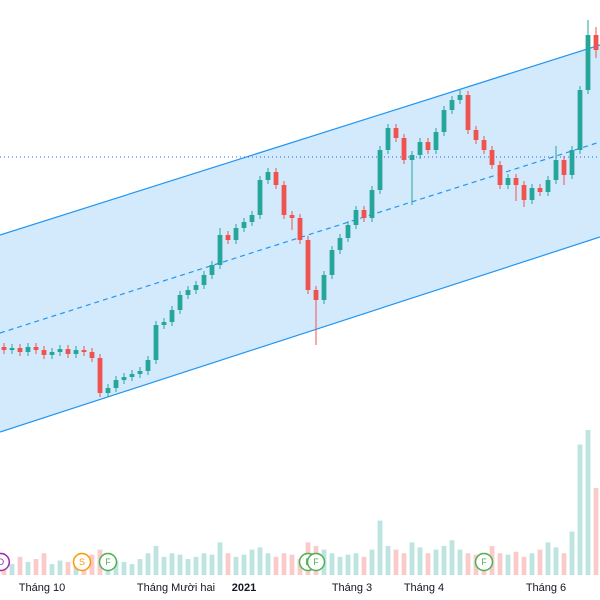  Describe the element at coordinates (42, 588) in the screenshot. I see `x-tick-label: Tháng 10` at that location.